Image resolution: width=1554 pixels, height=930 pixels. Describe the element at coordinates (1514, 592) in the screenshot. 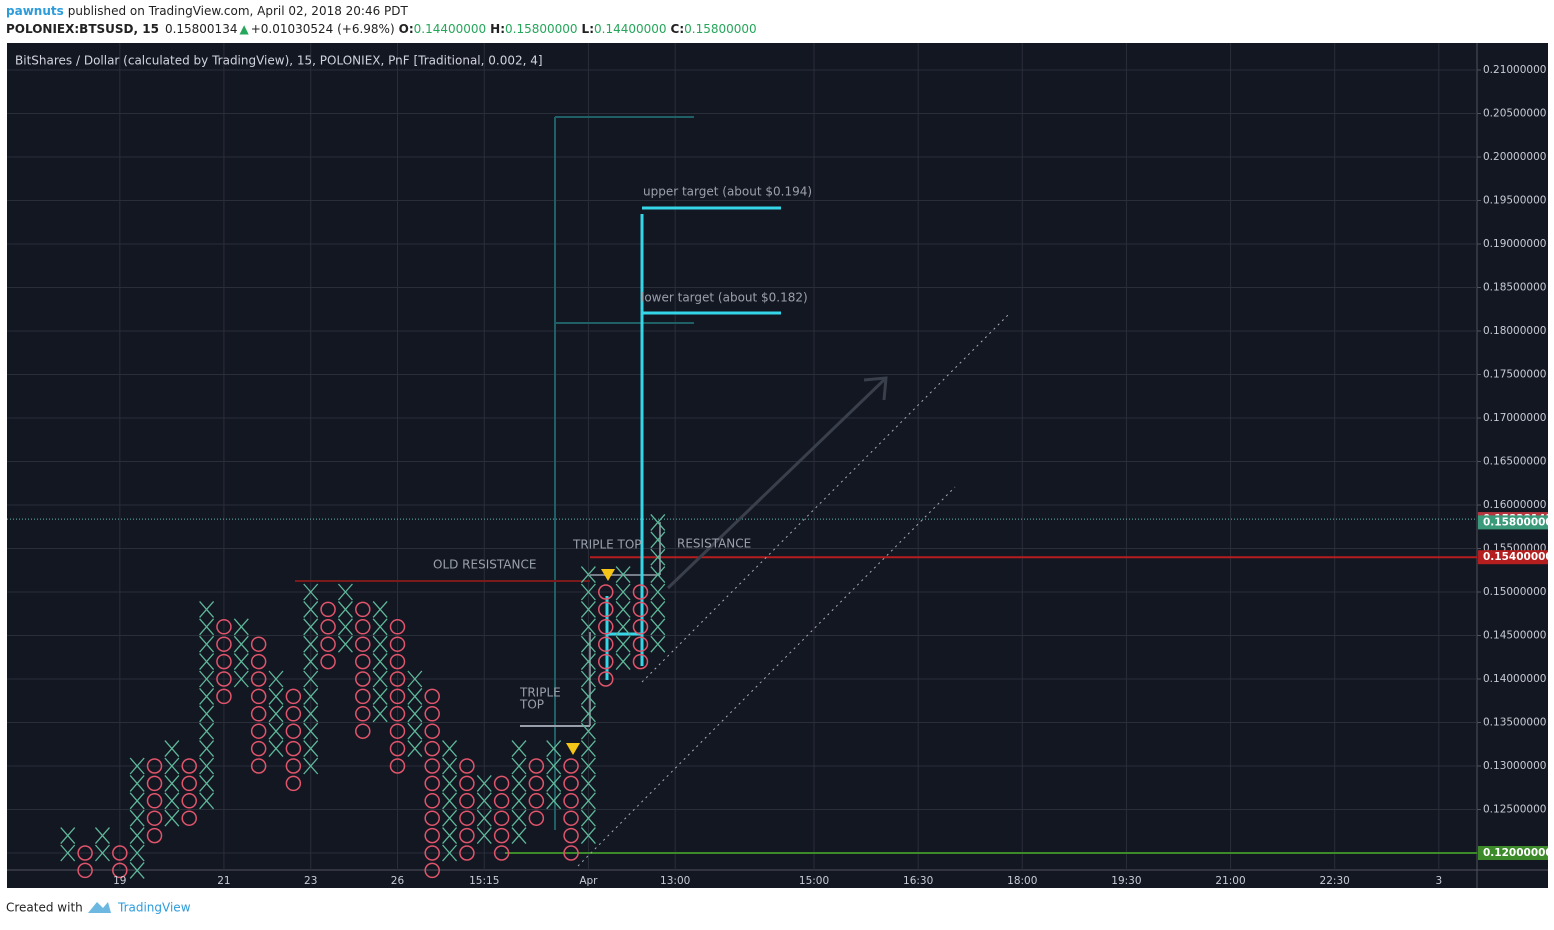

I see `y-tick-label: 0.15000000` at that location.